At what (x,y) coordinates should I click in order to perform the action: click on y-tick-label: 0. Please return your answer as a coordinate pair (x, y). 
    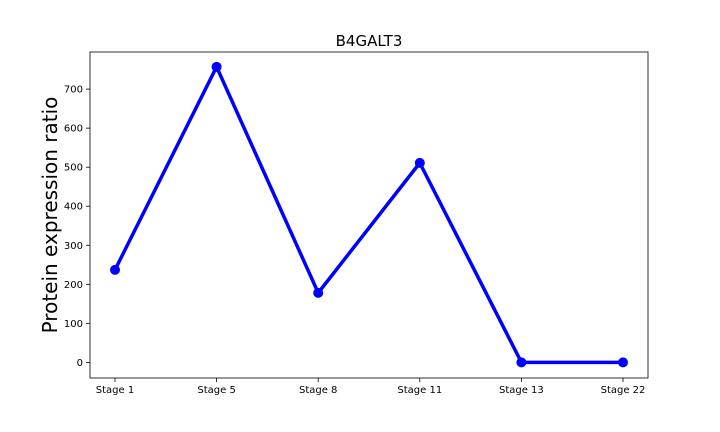
    Looking at the image, I should click on (80, 363).